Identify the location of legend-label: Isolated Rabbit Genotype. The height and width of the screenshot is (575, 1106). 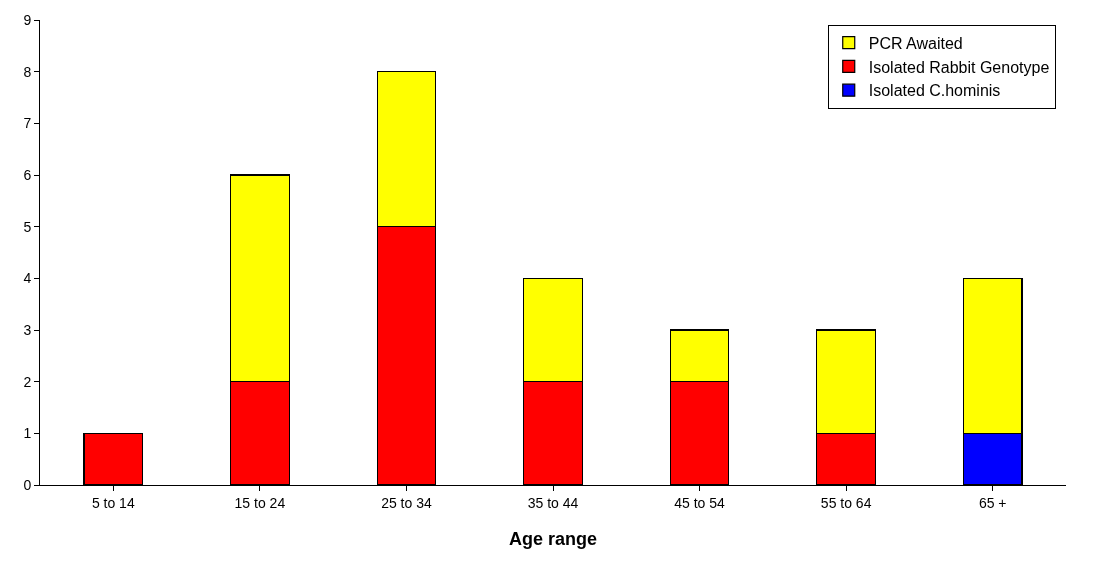
(959, 67).